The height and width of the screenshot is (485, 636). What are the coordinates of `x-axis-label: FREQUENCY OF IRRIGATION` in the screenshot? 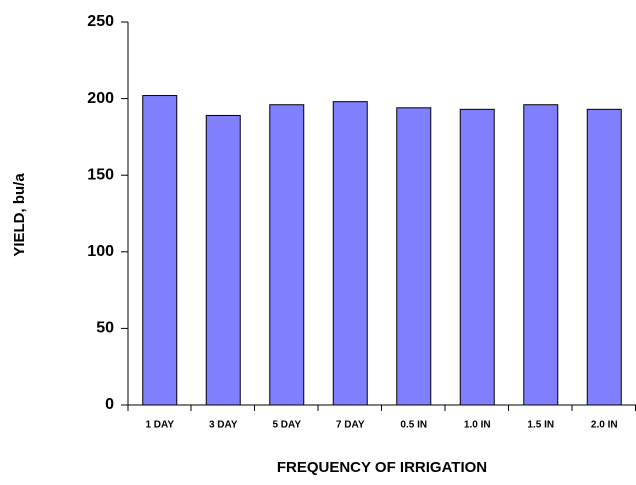 It's located at (382, 467).